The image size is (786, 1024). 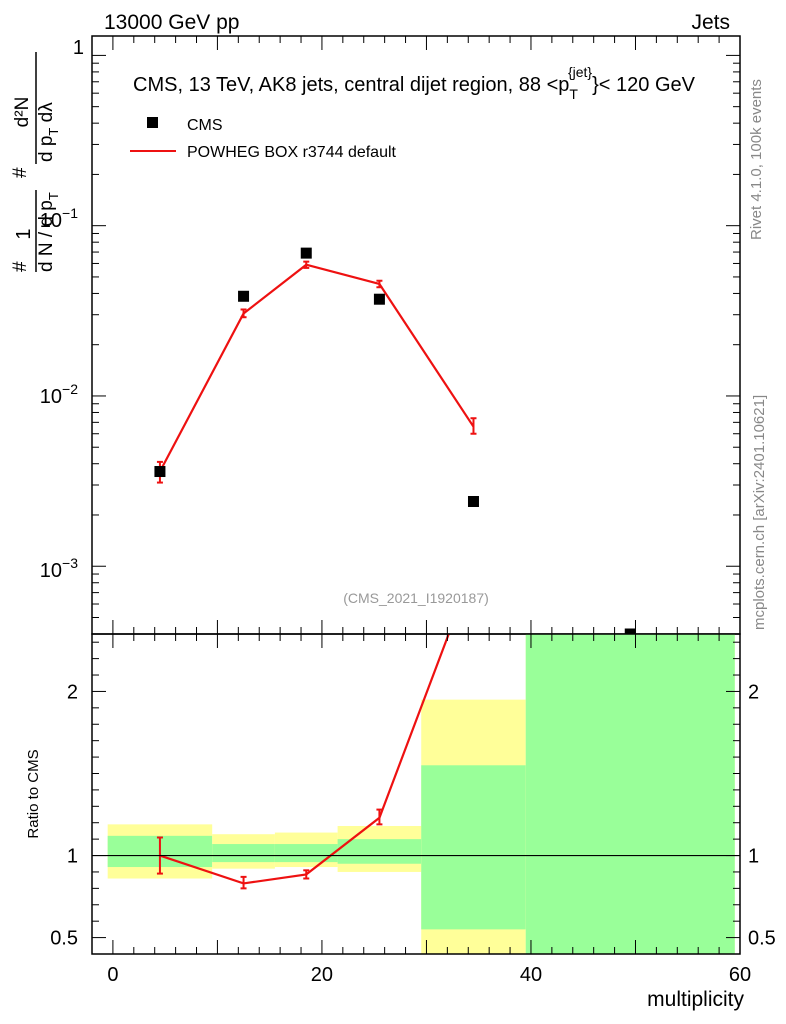 What do you see at coordinates (762, 939) in the screenshot?
I see `ratio-ytick-right-0.5: 0.5` at bounding box center [762, 939].